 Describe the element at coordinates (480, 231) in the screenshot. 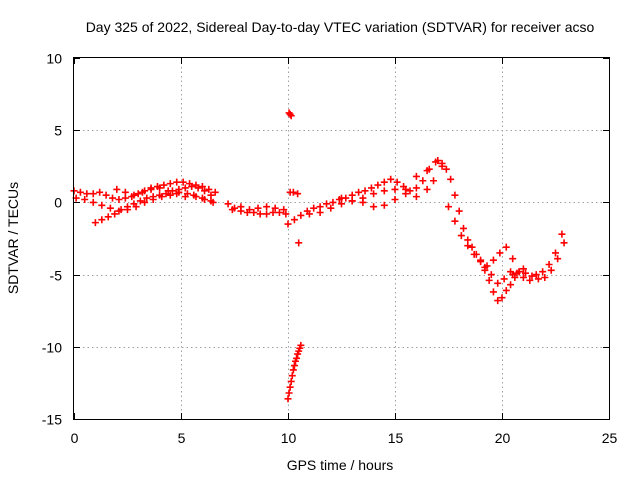

I see `series-arc-j` at that location.